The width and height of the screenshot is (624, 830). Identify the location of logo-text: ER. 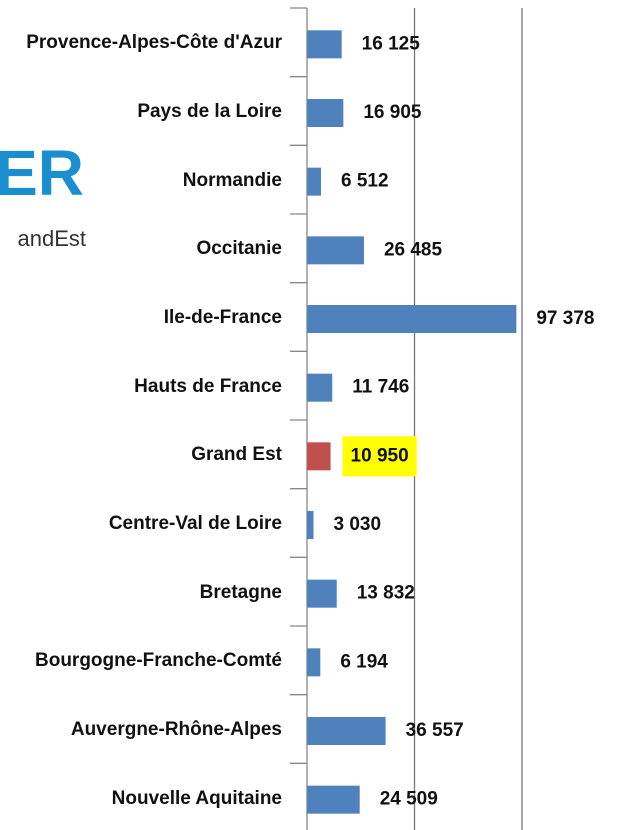
(42, 173).